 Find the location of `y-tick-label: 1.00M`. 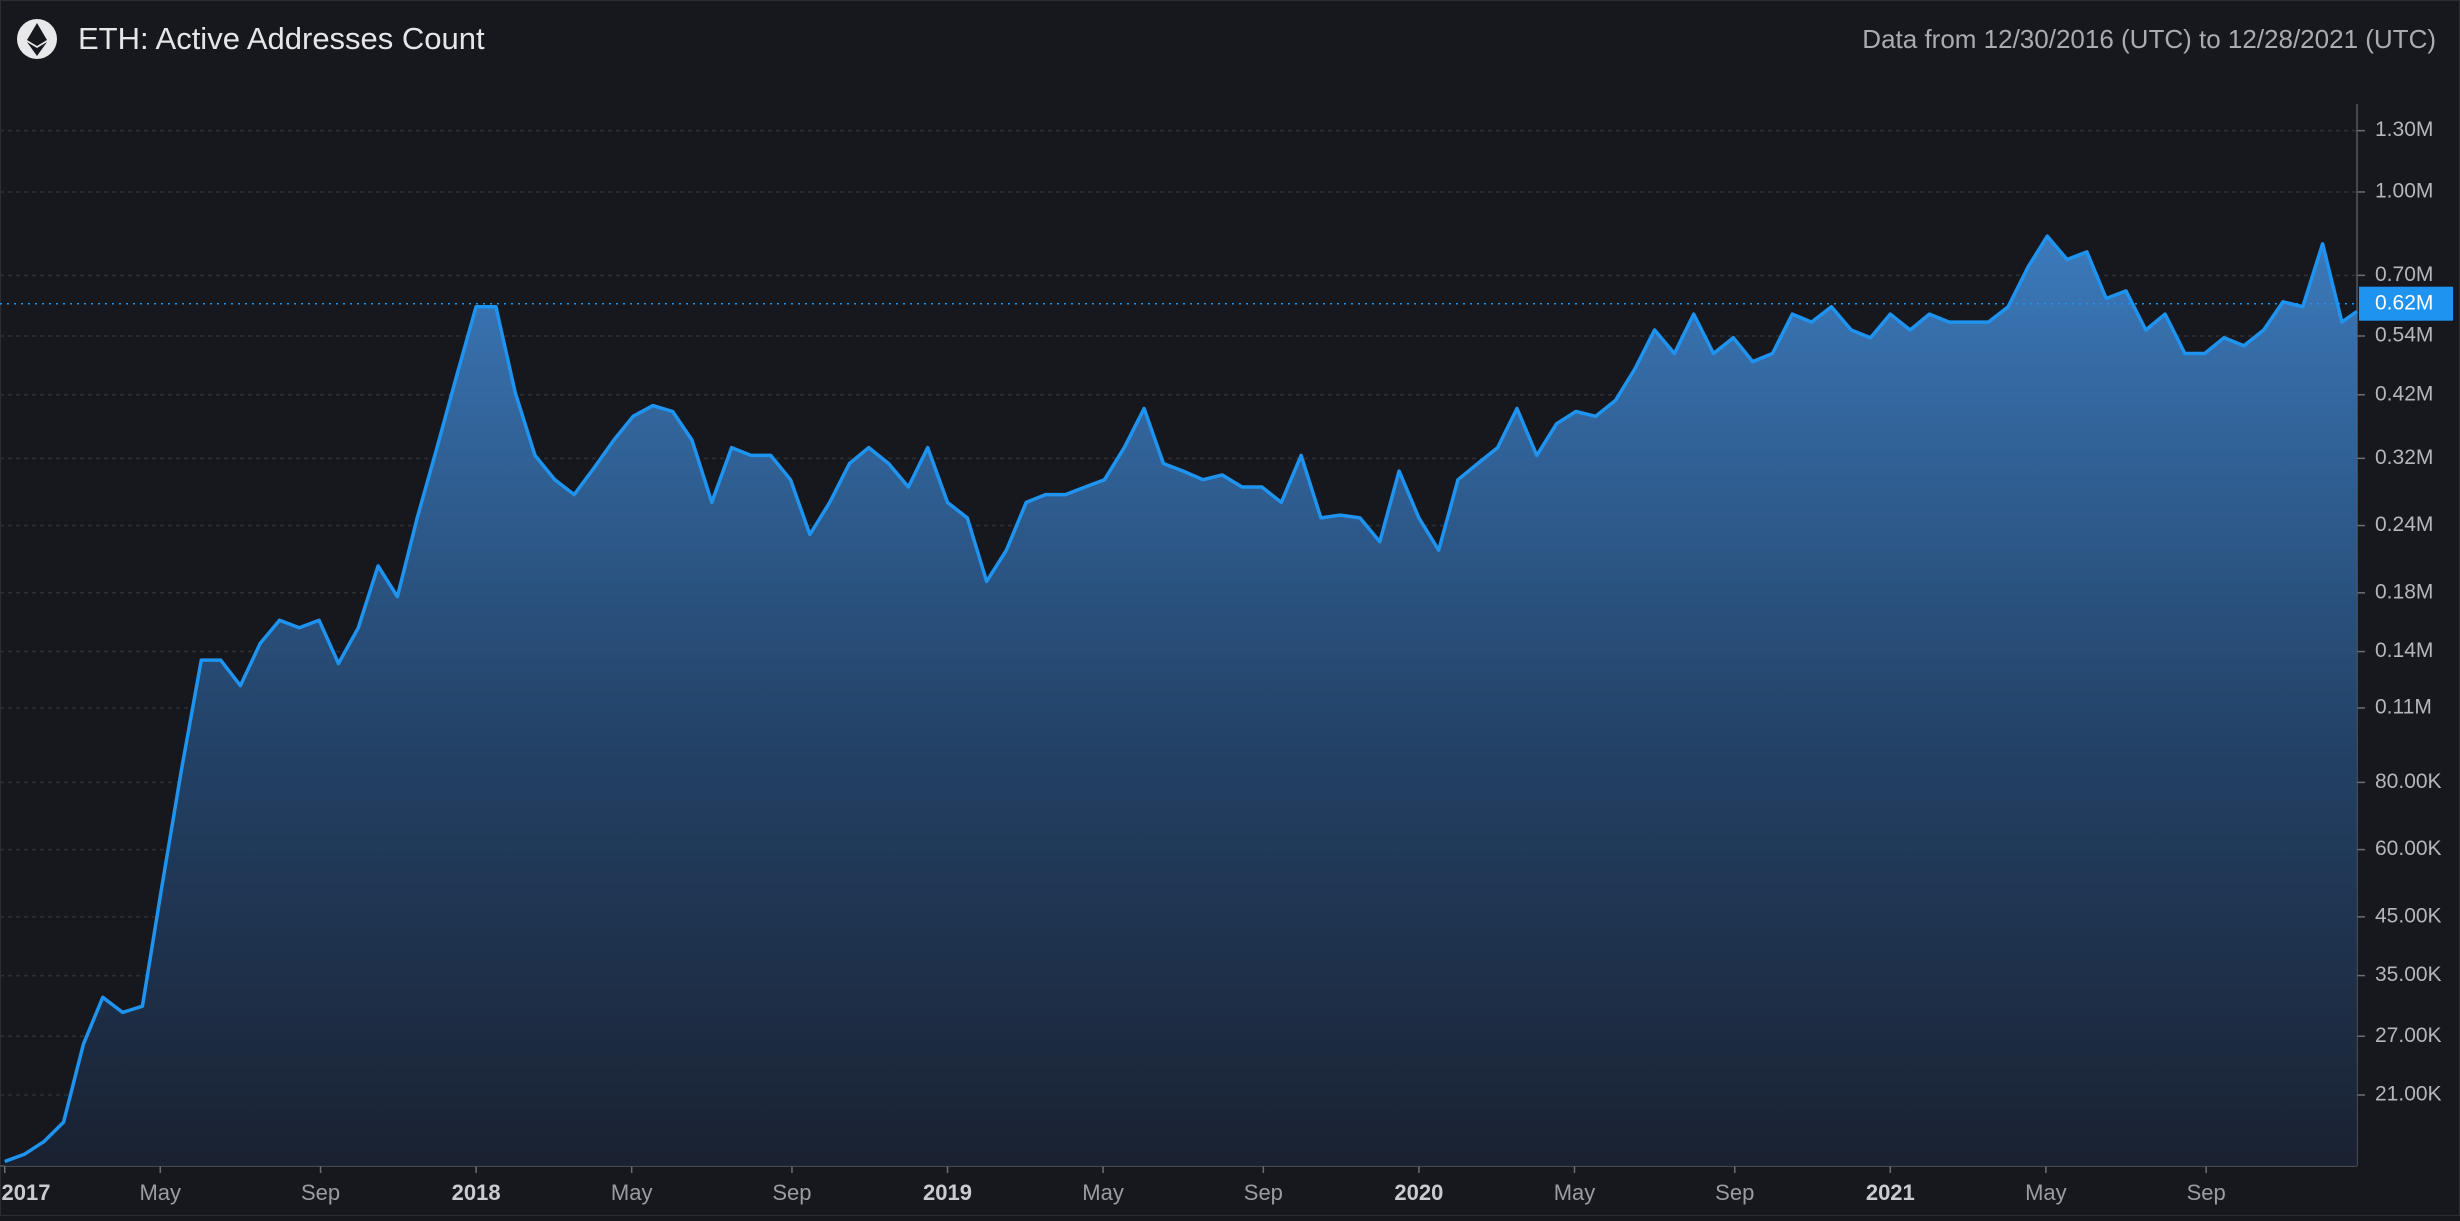

y-tick-label: 1.00M is located at coordinates (2404, 191).